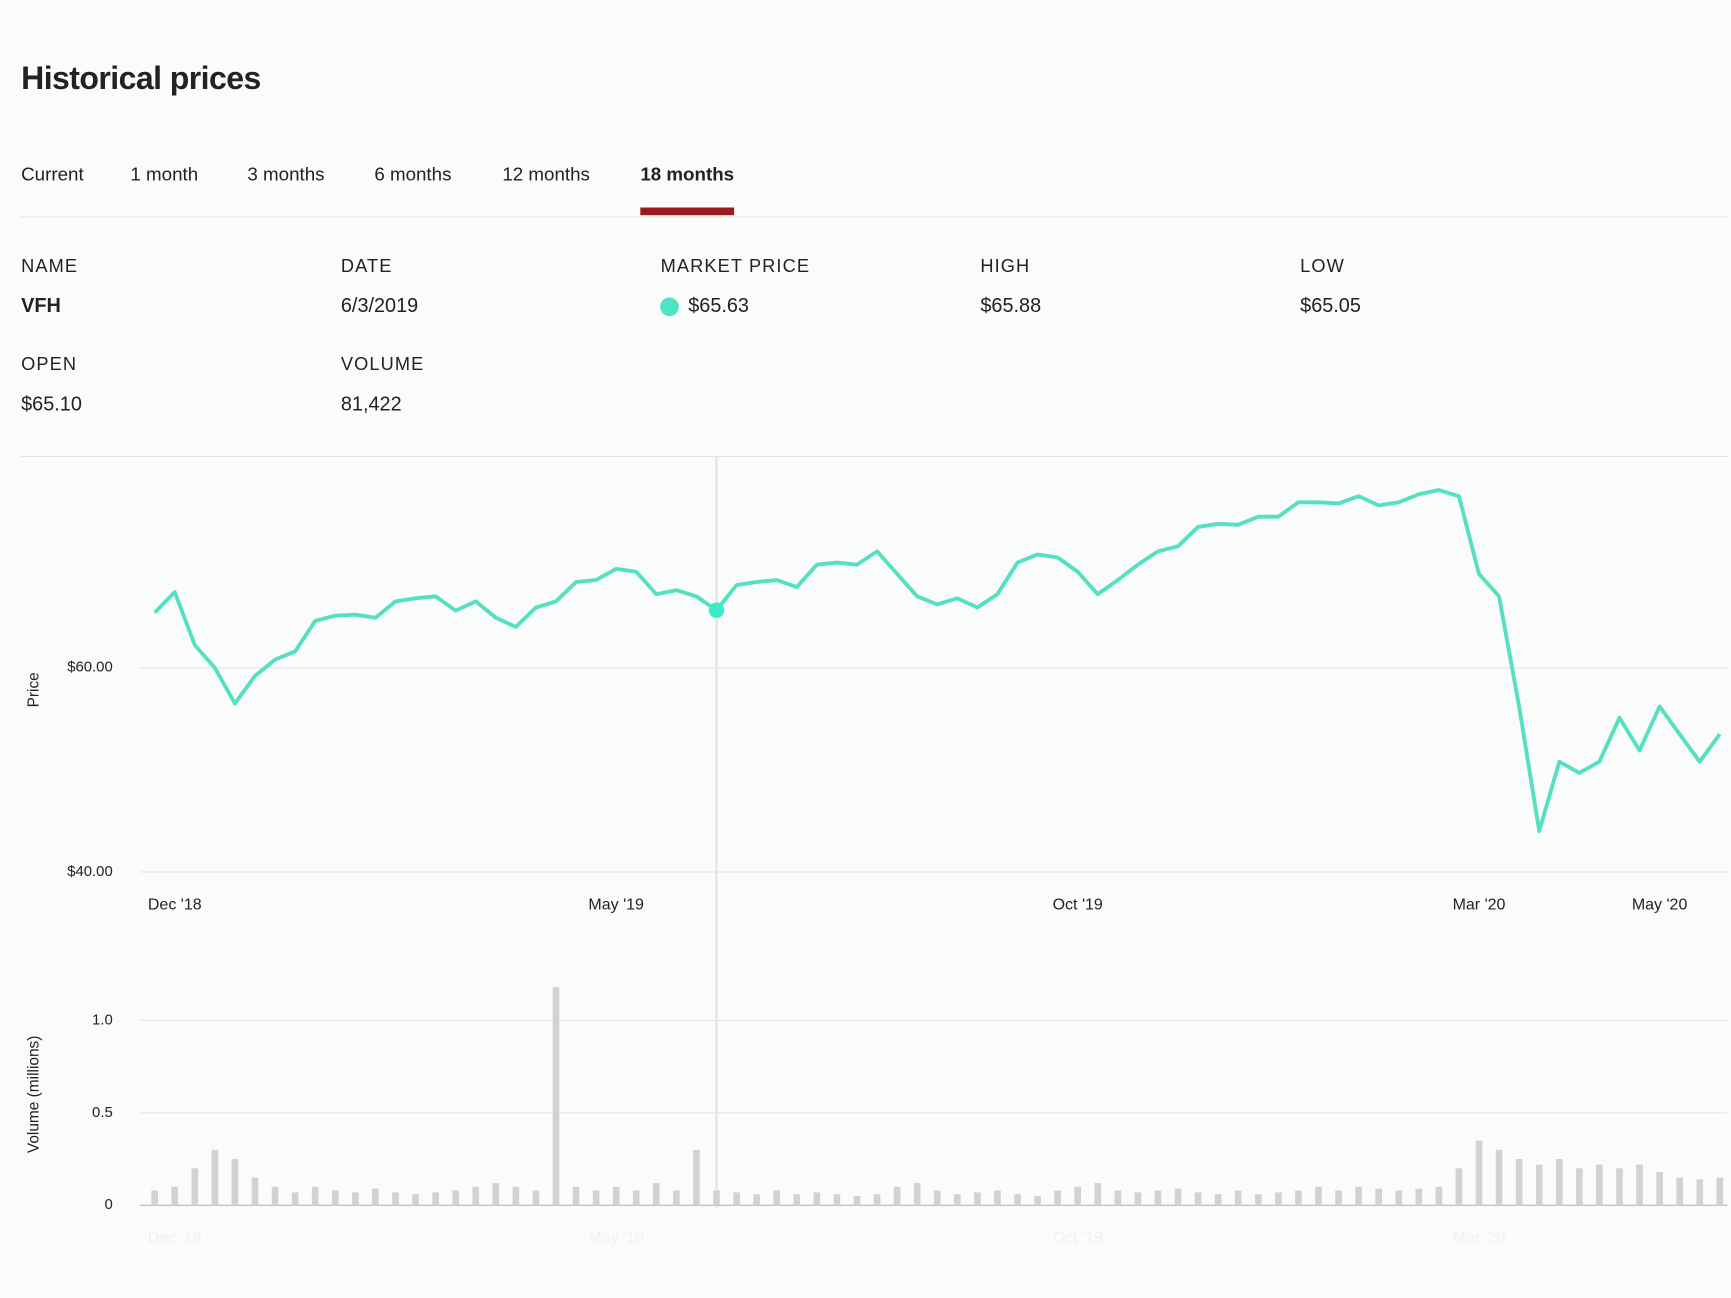 The width and height of the screenshot is (1731, 1298). Describe the element at coordinates (1660, 904) in the screenshot. I see `x-tick-label: May '20` at that location.